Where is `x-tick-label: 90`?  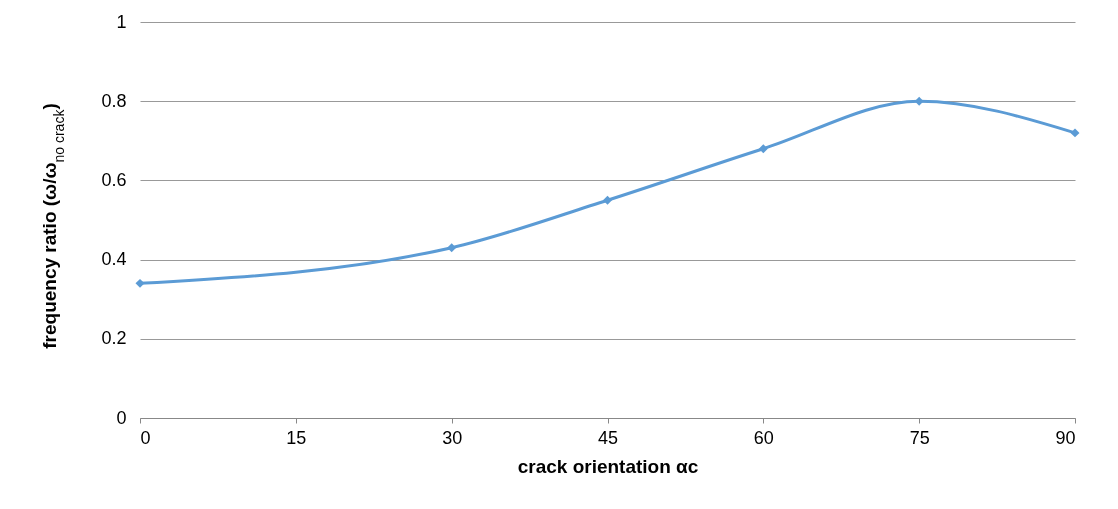
x-tick-label: 90 is located at coordinates (1065, 437).